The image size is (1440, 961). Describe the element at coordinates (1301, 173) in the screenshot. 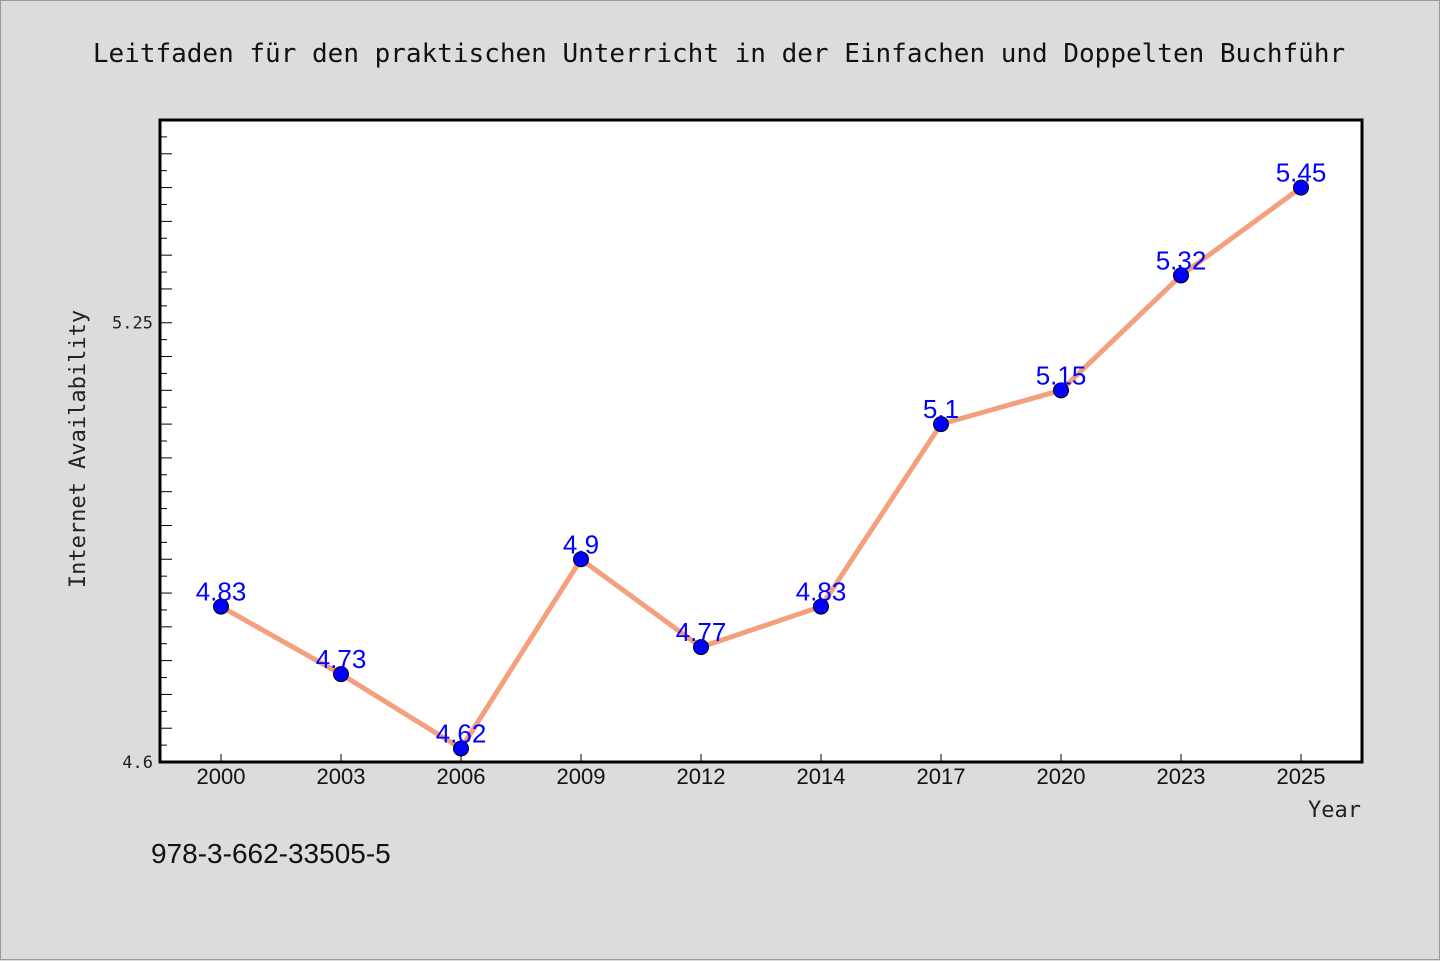

I see `data-label: 5.45` at that location.